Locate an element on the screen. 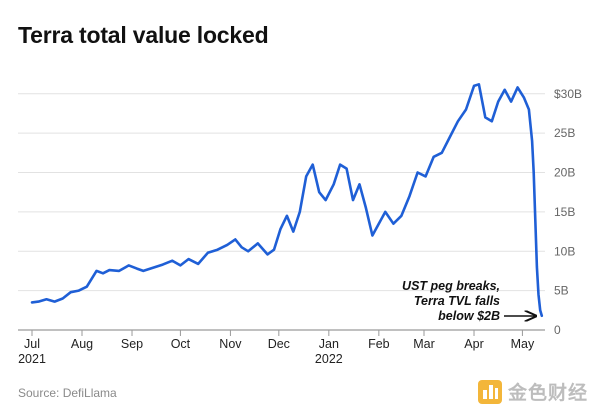 The image size is (600, 414). y-tick-label: 0 is located at coordinates (557, 330).